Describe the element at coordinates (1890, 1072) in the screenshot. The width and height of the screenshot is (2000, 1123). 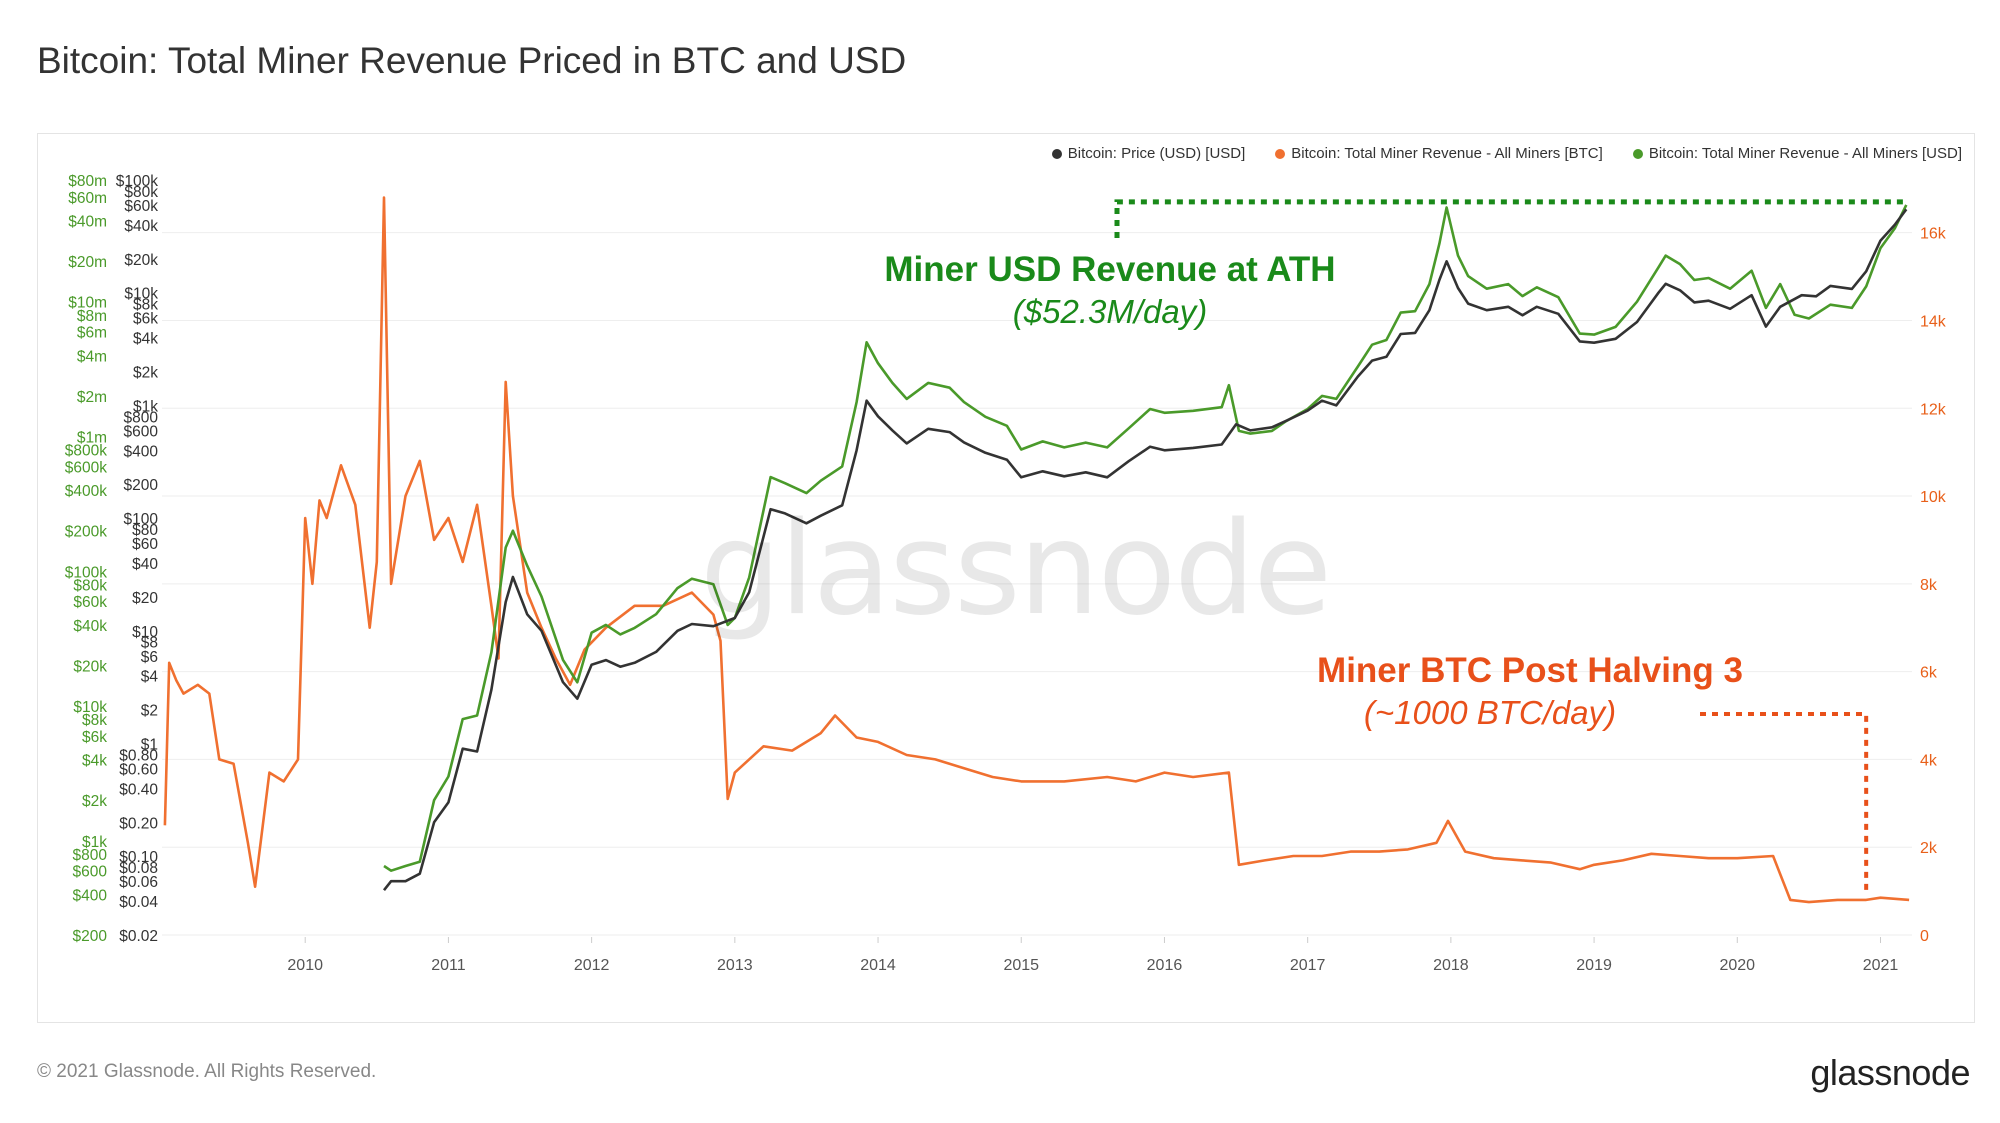
I see `glassnode-logo: glassnode` at that location.